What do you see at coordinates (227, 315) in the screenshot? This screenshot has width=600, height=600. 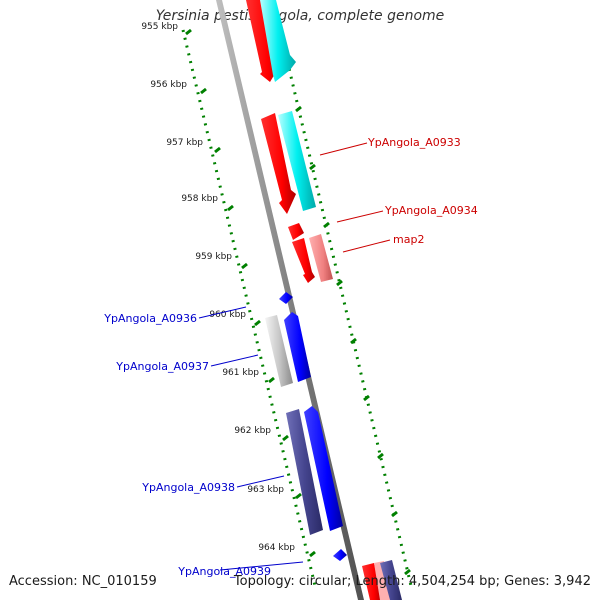 I see `tick-label: 960 kbp` at bounding box center [227, 315].